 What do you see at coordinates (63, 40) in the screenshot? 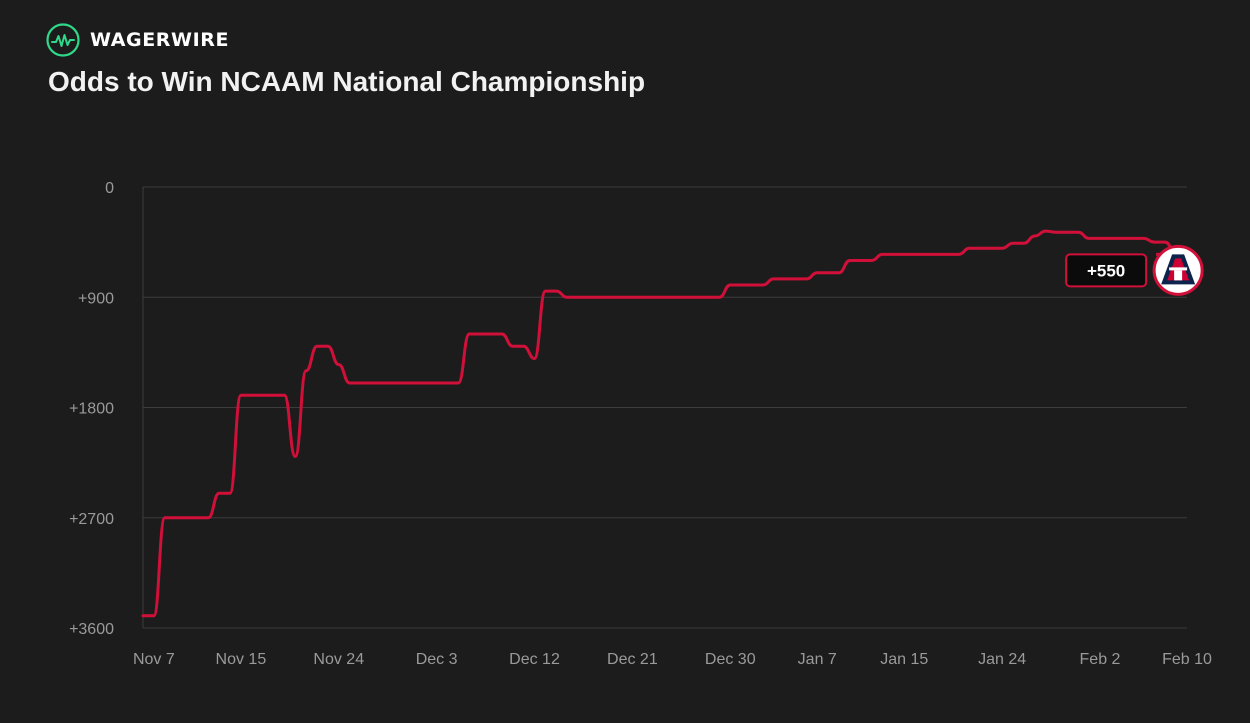
I see `pulse-wave-icon` at bounding box center [63, 40].